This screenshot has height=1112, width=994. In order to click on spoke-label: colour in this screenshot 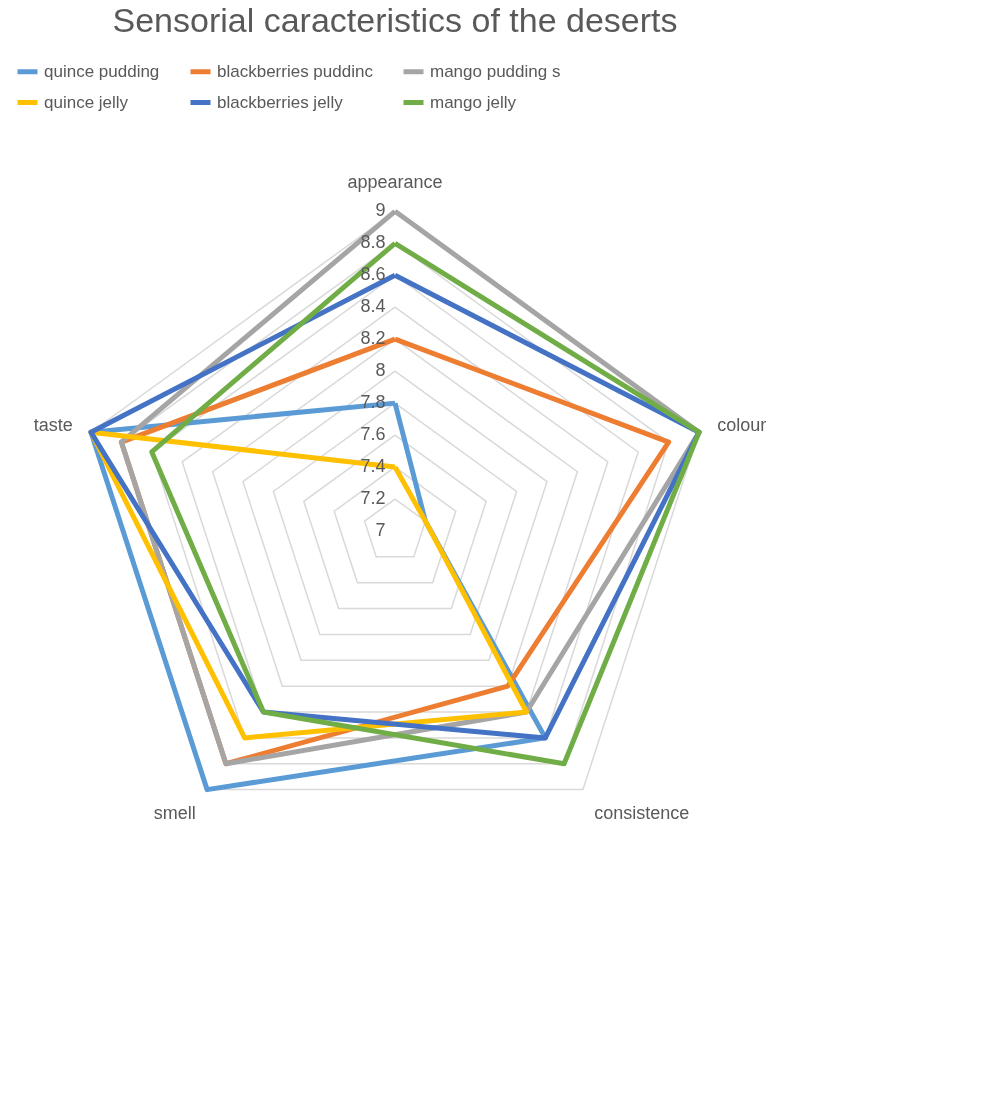, I will do `click(742, 425)`.